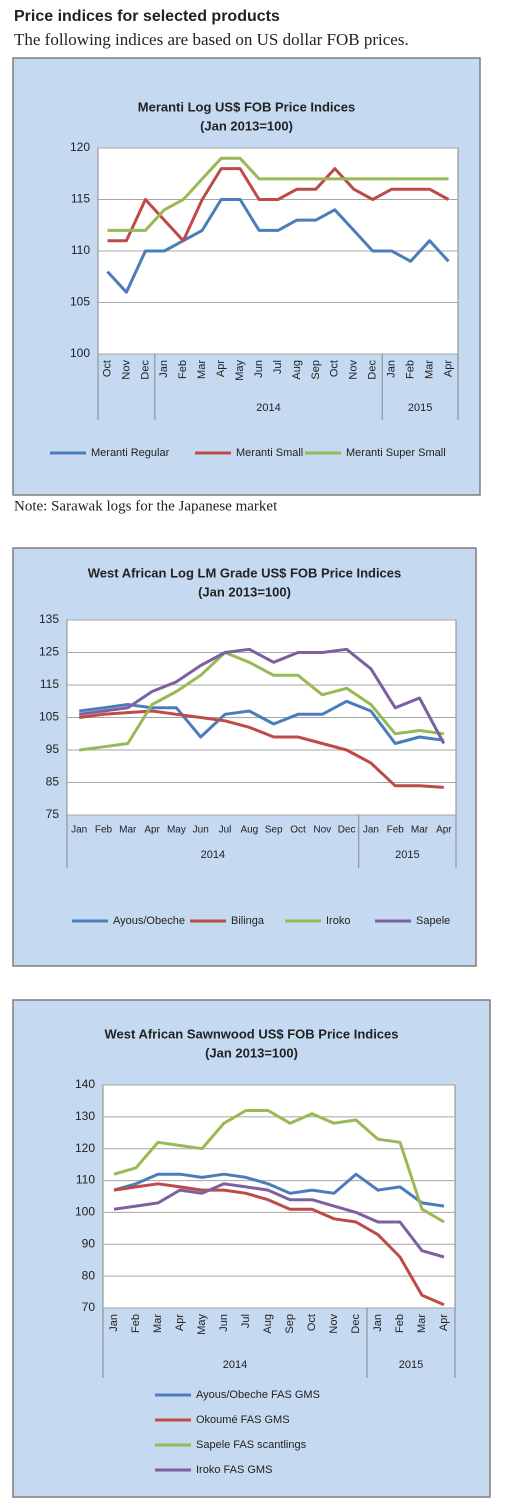 This screenshot has height=1507, width=528. What do you see at coordinates (89, 1307) in the screenshot?
I see `y-tick-label: 70` at bounding box center [89, 1307].